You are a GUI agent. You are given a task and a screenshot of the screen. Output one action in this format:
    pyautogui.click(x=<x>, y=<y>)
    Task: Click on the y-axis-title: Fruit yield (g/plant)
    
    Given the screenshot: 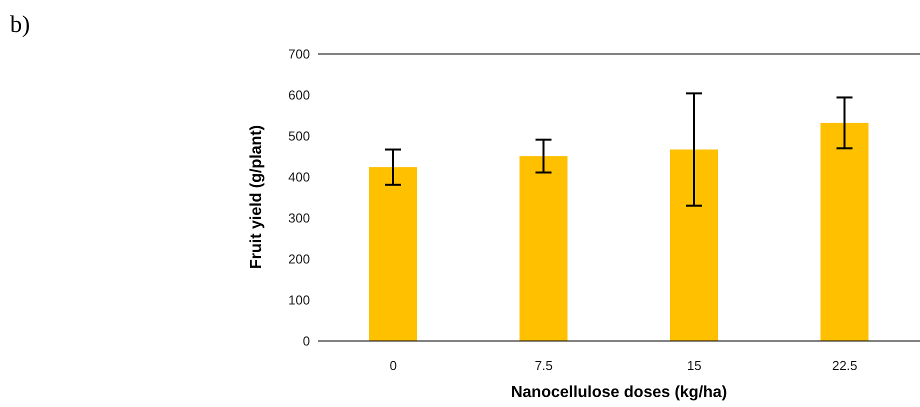 What is the action you would take?
    pyautogui.click(x=257, y=197)
    